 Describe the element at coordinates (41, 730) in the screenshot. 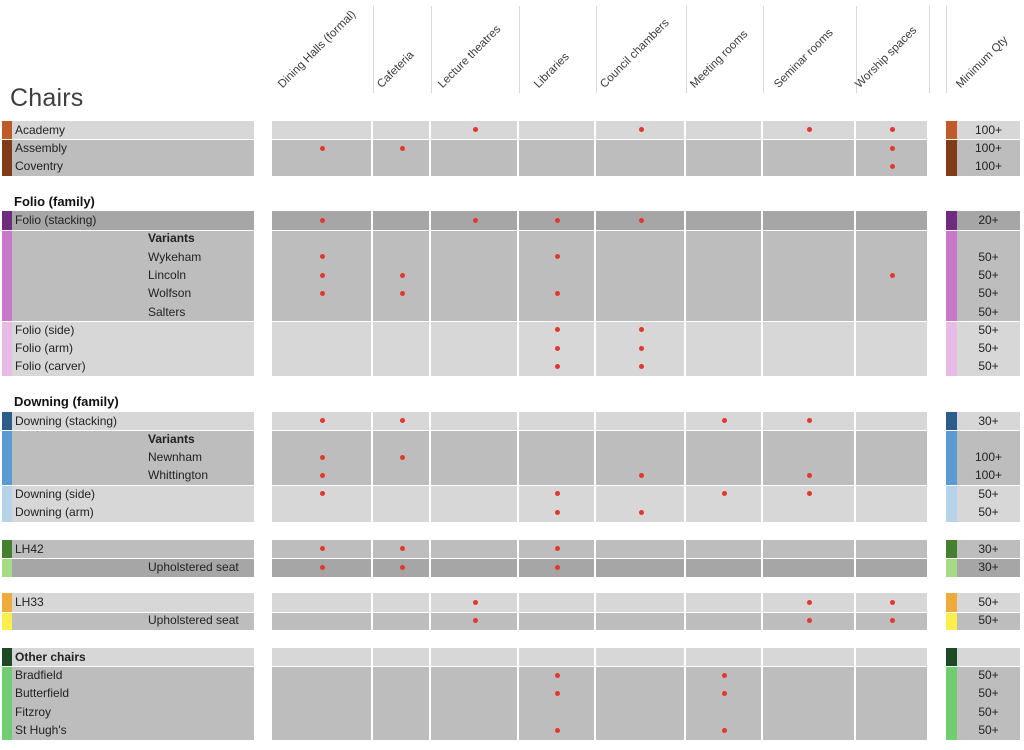

I see `row-label-st-hugh-s: St Hugh's` at that location.